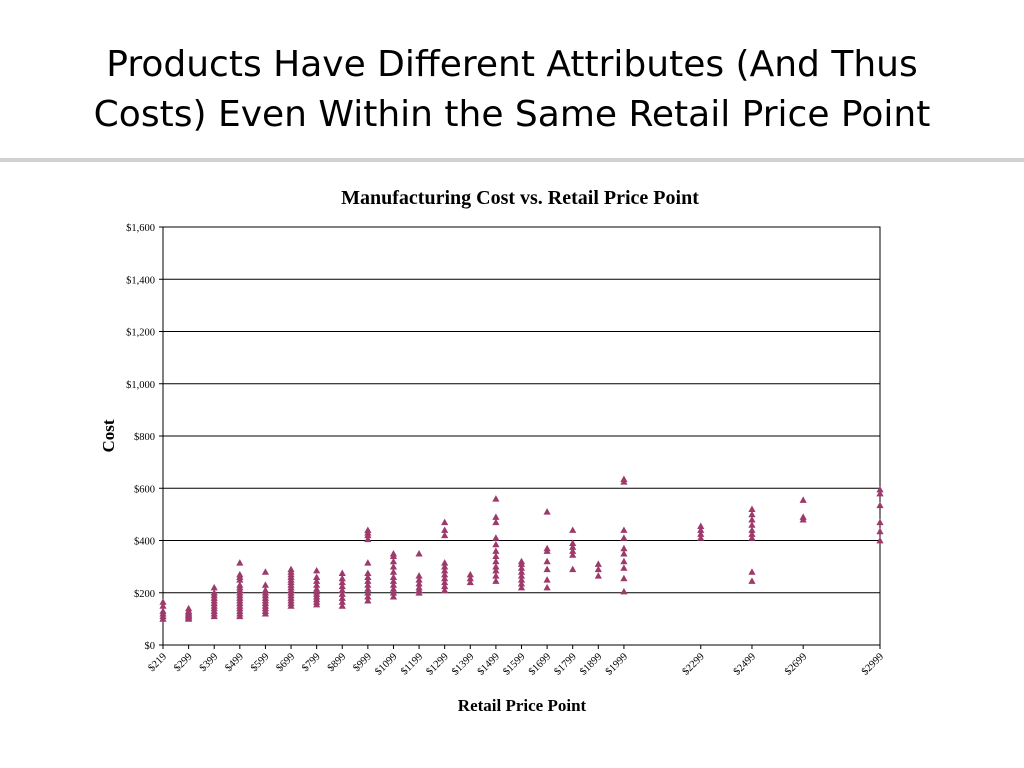  I want to click on x-tick-label: $1699, so click(540, 664).